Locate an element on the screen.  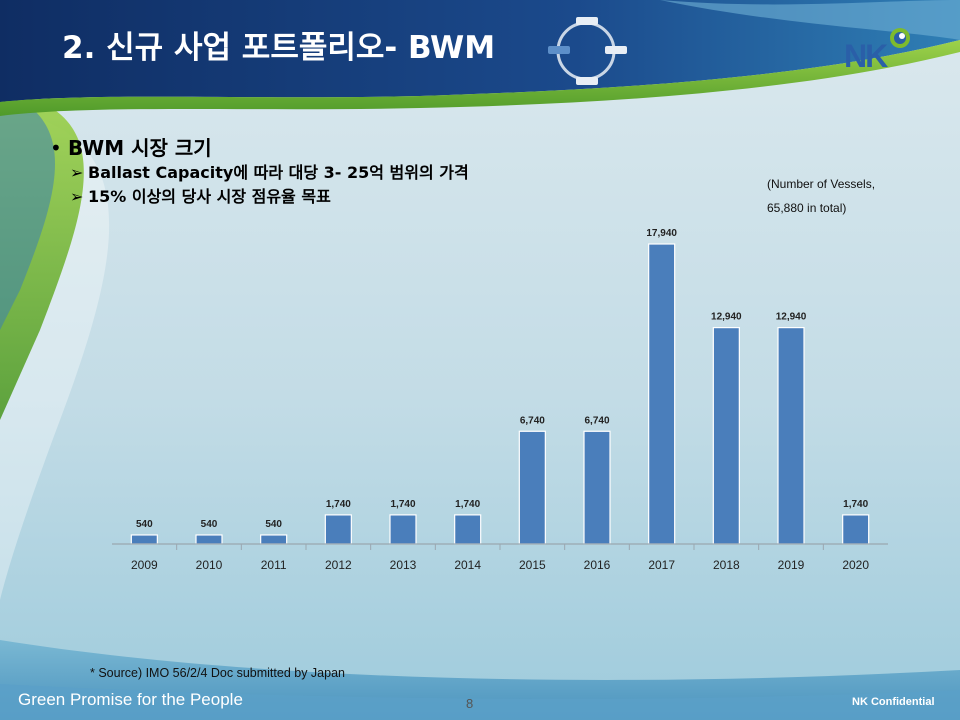
x-tick-label: 2016 is located at coordinates (597, 565).